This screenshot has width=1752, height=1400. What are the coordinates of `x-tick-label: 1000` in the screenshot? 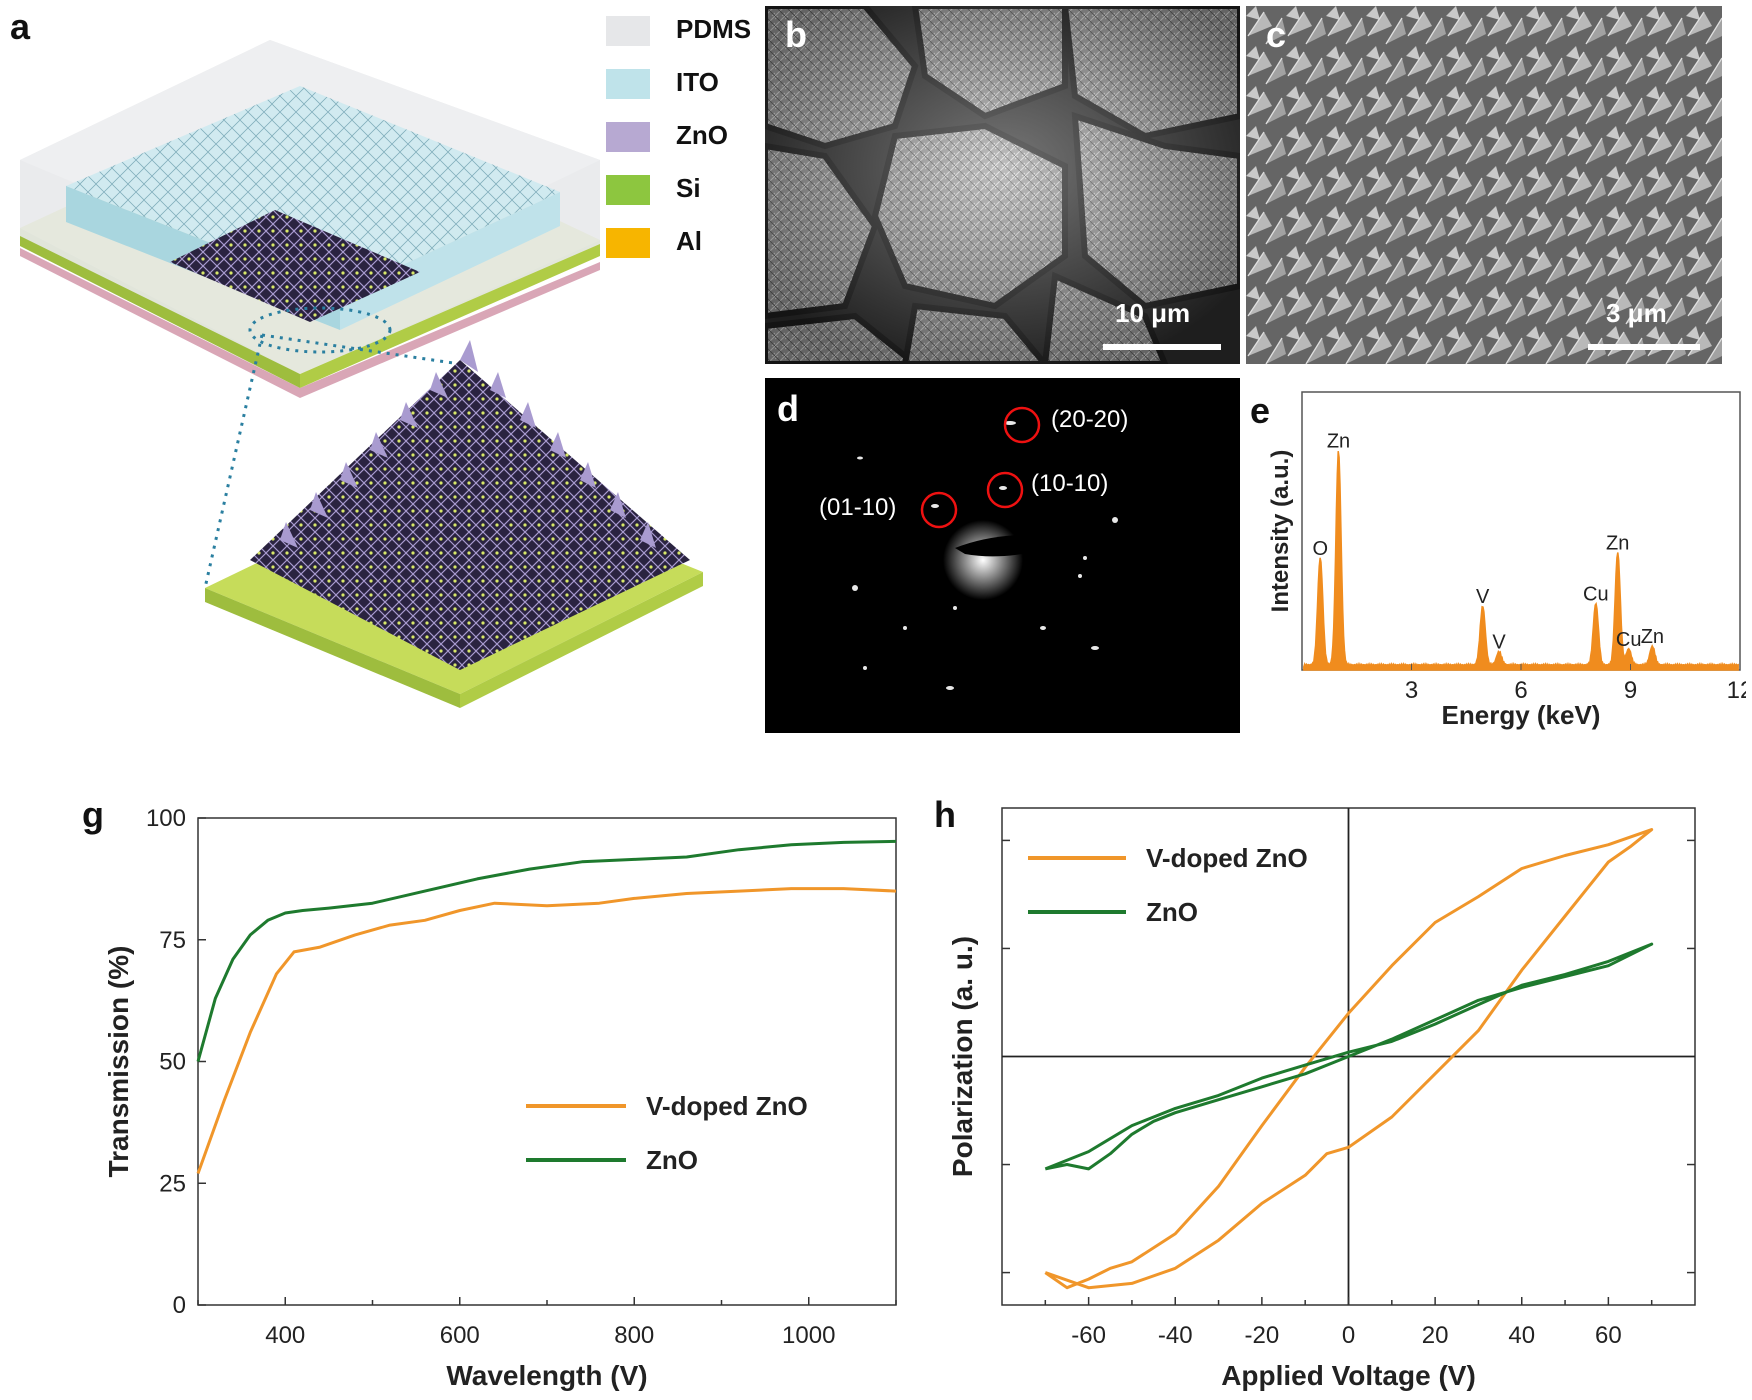 It's located at (808, 1335).